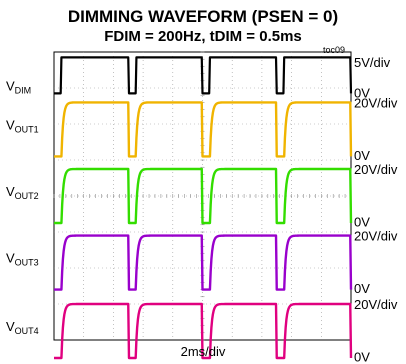 This screenshot has height=364, width=406. Describe the element at coordinates (203, 36) in the screenshot. I see `chart-subtitle: FDIM = 200Hz, tDIM = 0.5ms` at that location.